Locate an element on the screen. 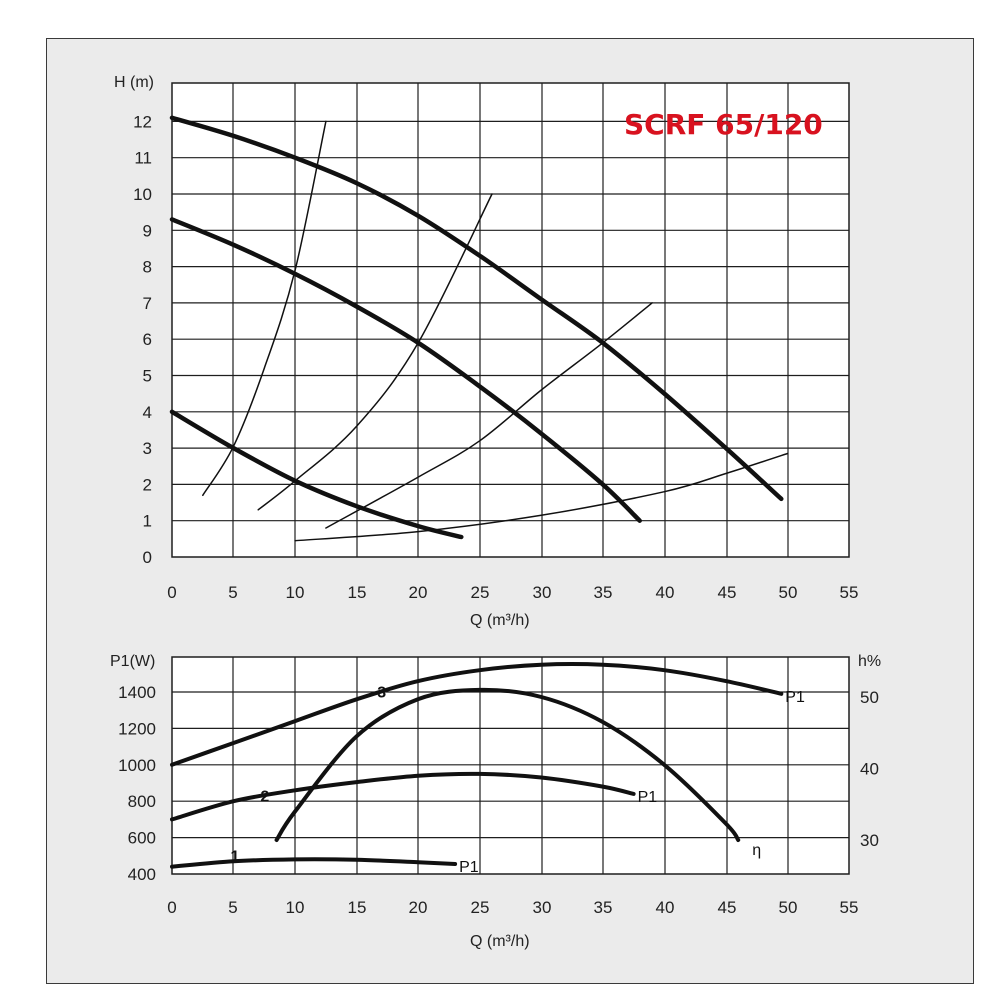  chart2-x-tick: 10 is located at coordinates (295, 907).